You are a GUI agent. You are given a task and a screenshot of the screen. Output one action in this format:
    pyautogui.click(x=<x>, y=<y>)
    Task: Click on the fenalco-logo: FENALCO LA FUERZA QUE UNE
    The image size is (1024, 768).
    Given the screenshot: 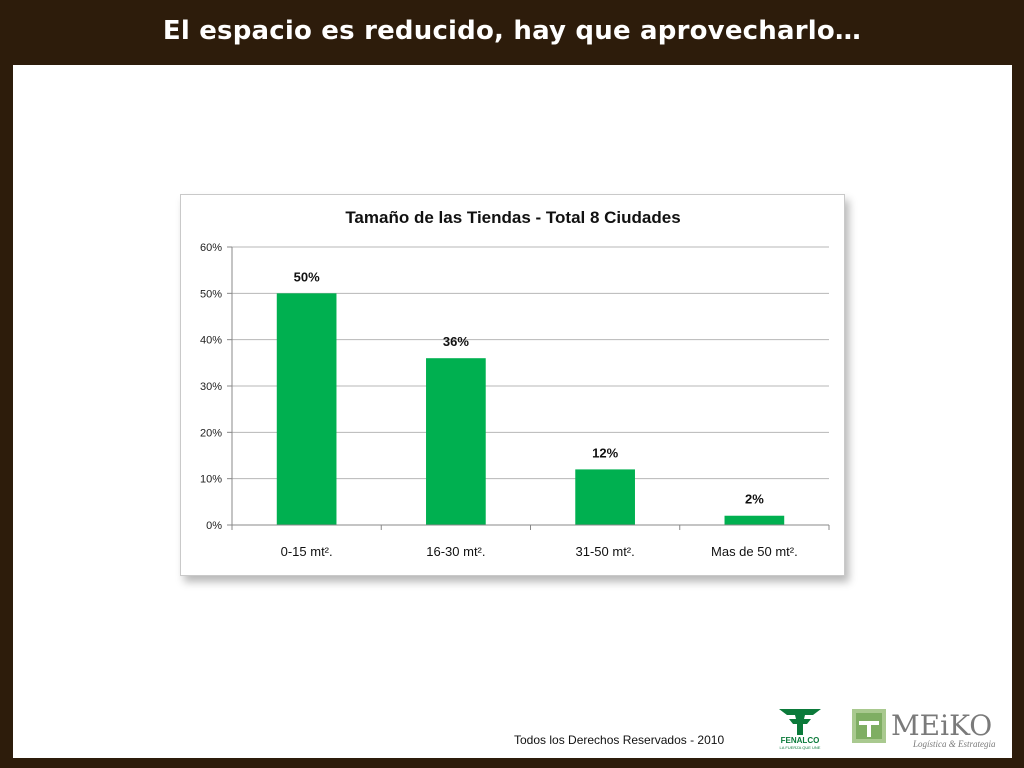 What is the action you would take?
    pyautogui.click(x=800, y=729)
    